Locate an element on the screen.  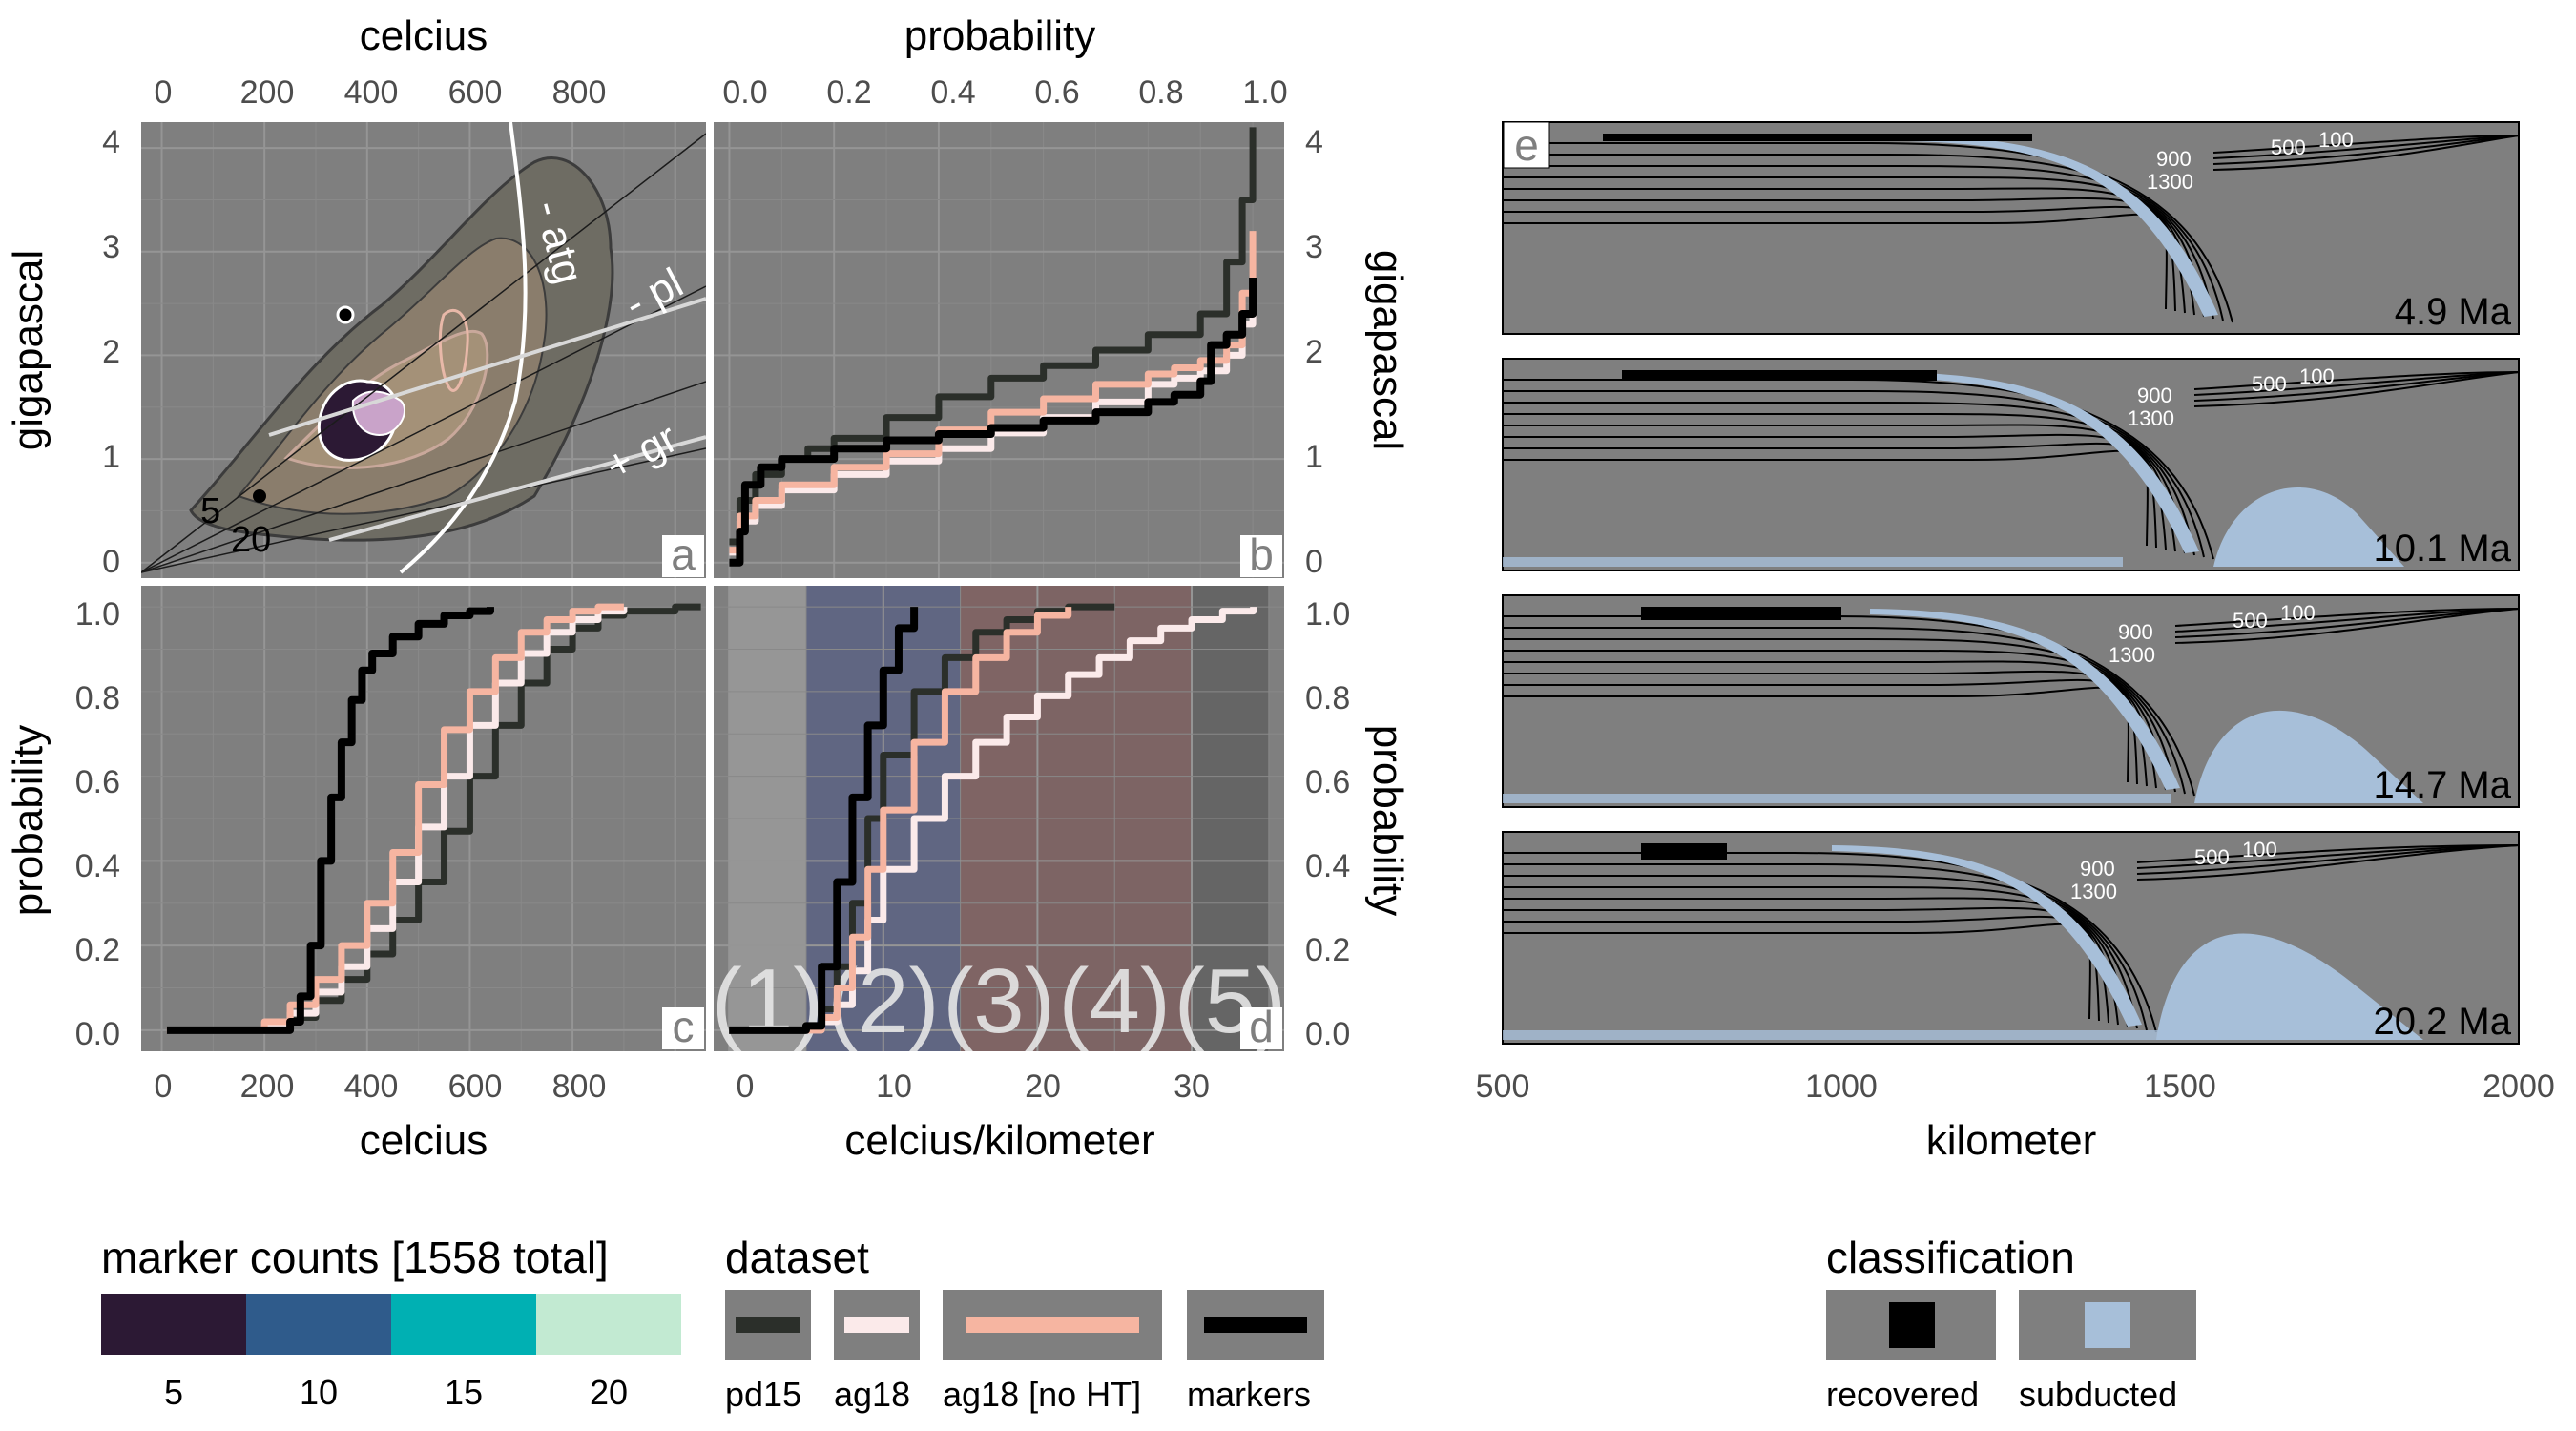
panel-d-right-axis-title: probability is located at coordinates (1387, 821).